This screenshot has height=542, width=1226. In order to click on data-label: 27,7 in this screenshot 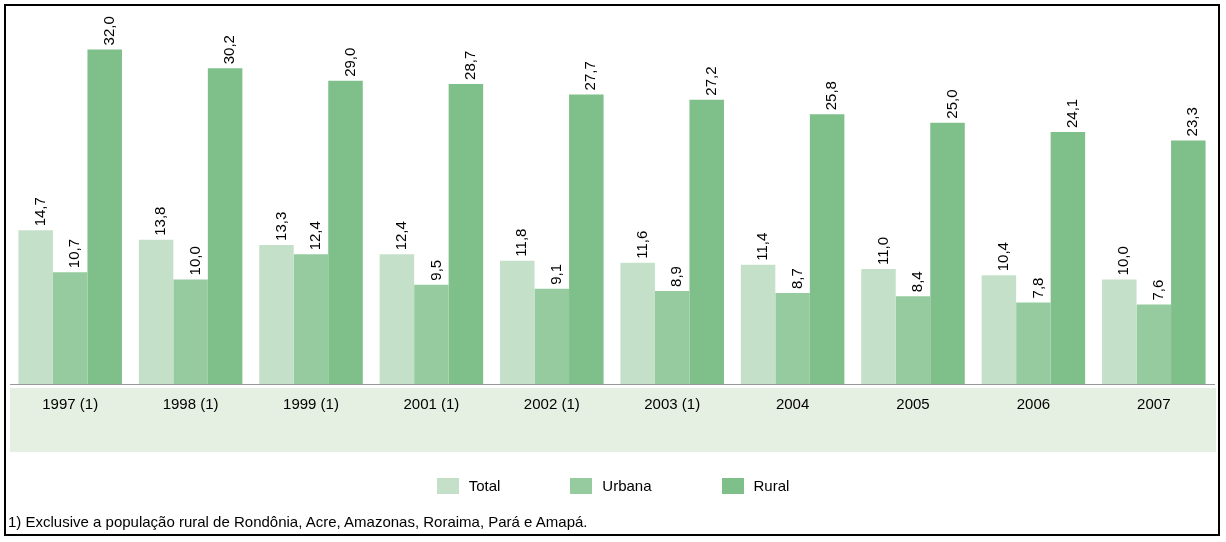, I will do `click(590, 76)`.